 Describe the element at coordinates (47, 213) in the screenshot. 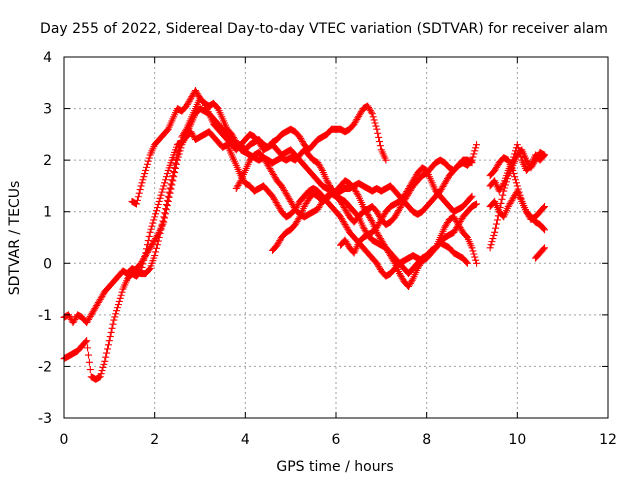

I see `y-tick-label: 1` at that location.